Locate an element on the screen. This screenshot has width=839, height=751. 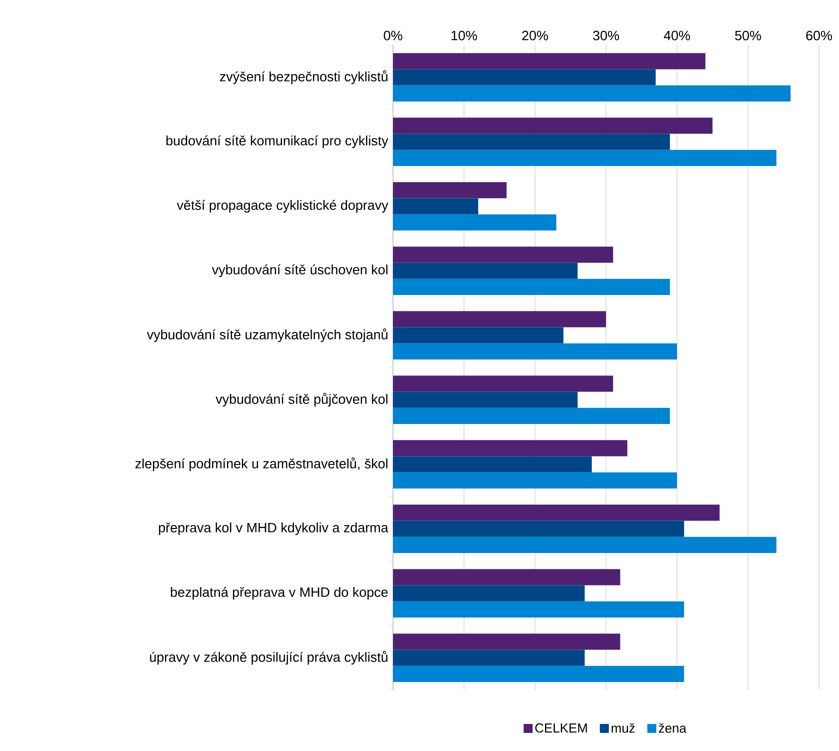
x-tick-label: 40% is located at coordinates (677, 35).